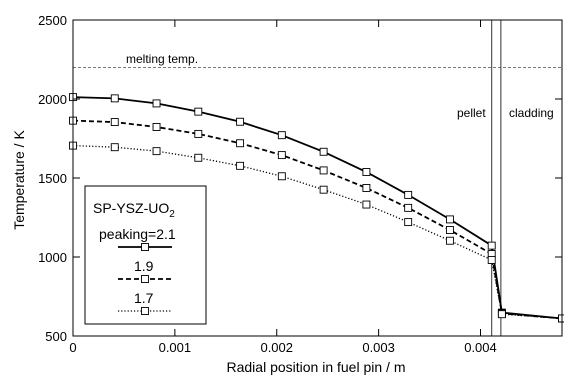 This screenshot has height=380, width=564. Describe the element at coordinates (52, 20) in the screenshot. I see `y-tick-label: 2500` at that location.